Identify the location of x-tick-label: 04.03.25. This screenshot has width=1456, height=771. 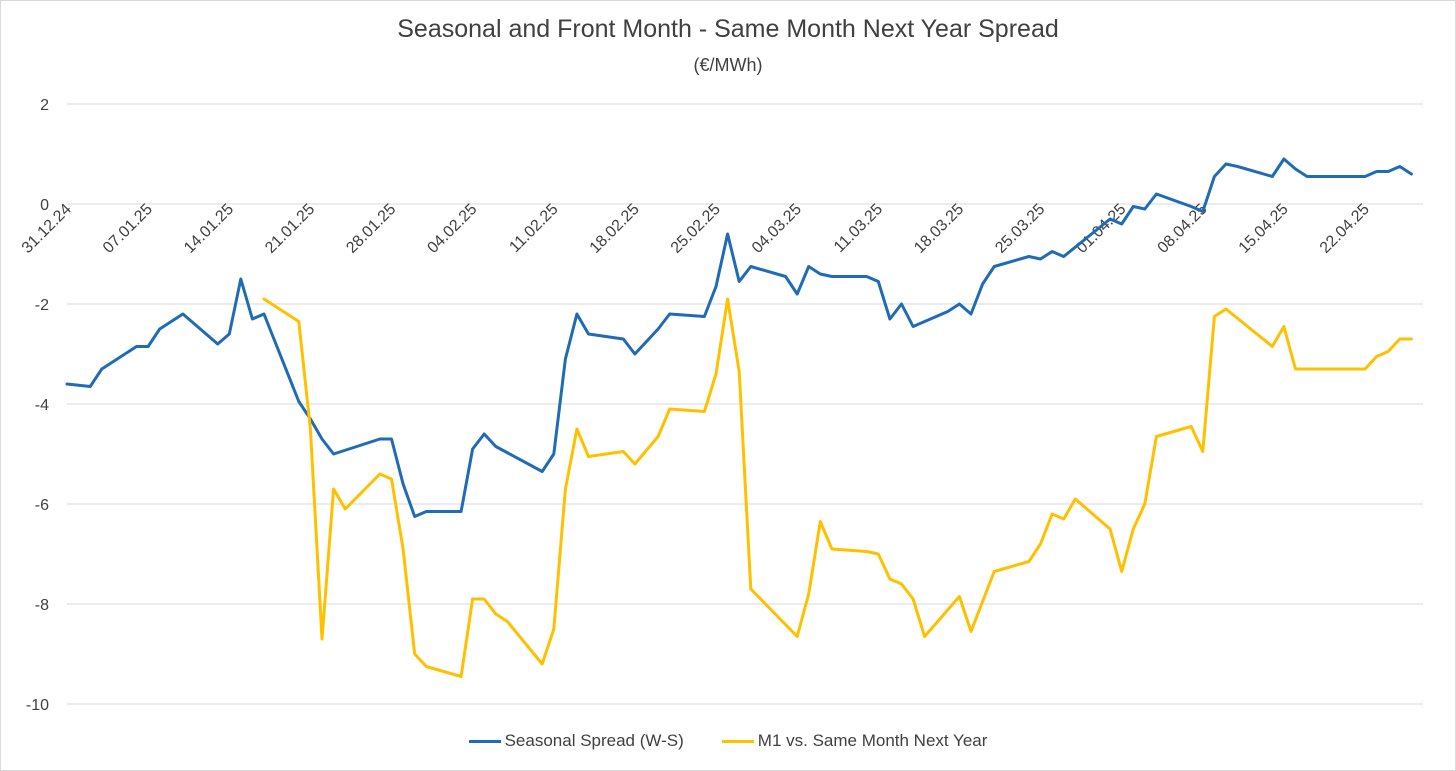
(777, 229).